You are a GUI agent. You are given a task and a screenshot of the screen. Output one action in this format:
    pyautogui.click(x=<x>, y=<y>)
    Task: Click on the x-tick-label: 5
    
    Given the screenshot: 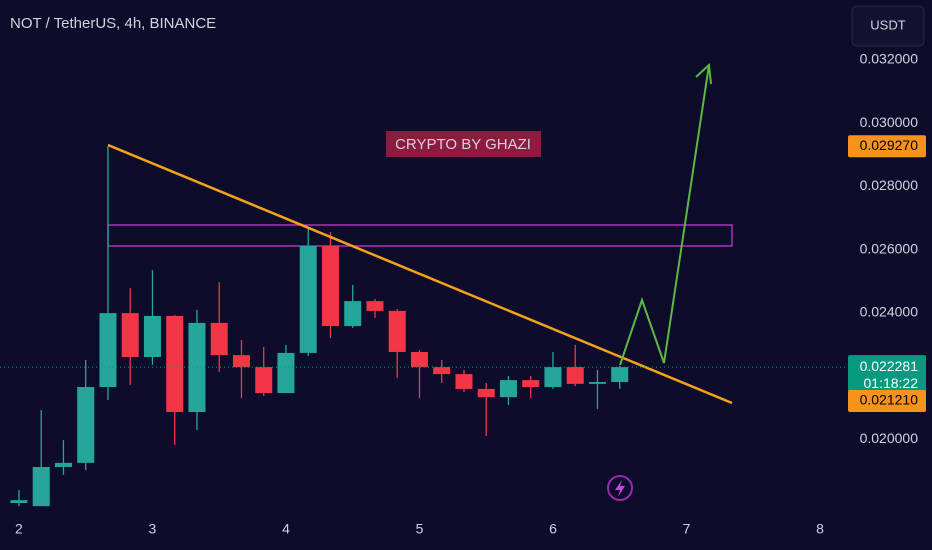 What is the action you would take?
    pyautogui.click(x=420, y=529)
    